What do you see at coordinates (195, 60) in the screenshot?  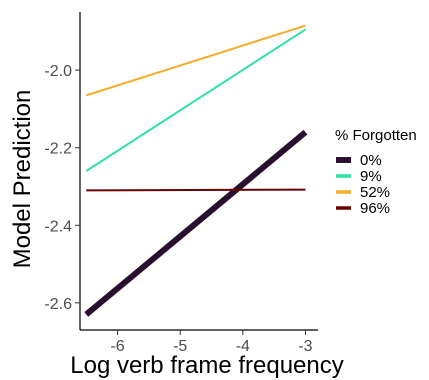 I see `series-line-52pct` at bounding box center [195, 60].